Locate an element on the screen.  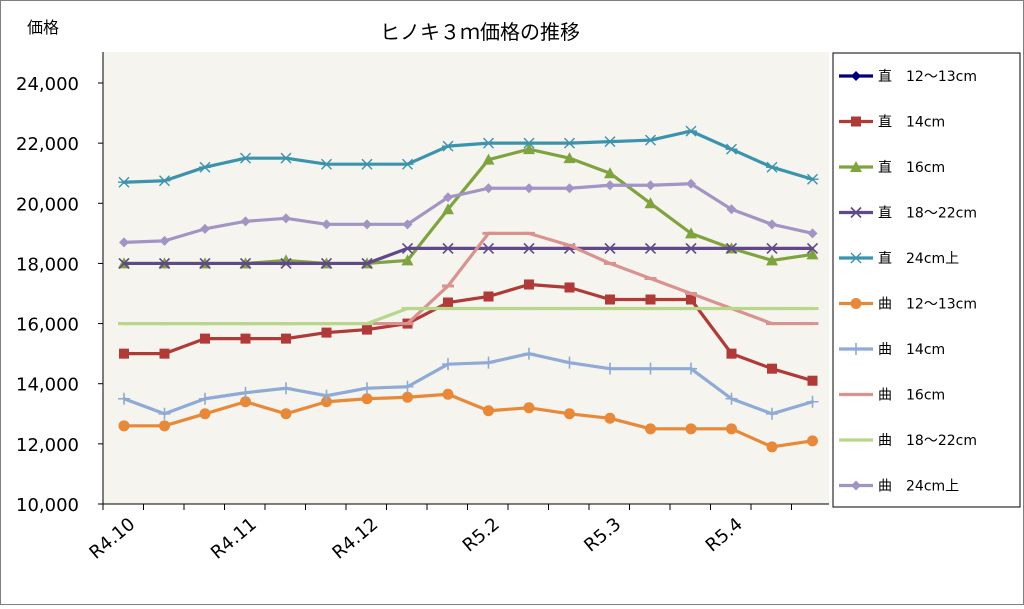
legend-label: 直 18〜22cm is located at coordinates (927, 213).